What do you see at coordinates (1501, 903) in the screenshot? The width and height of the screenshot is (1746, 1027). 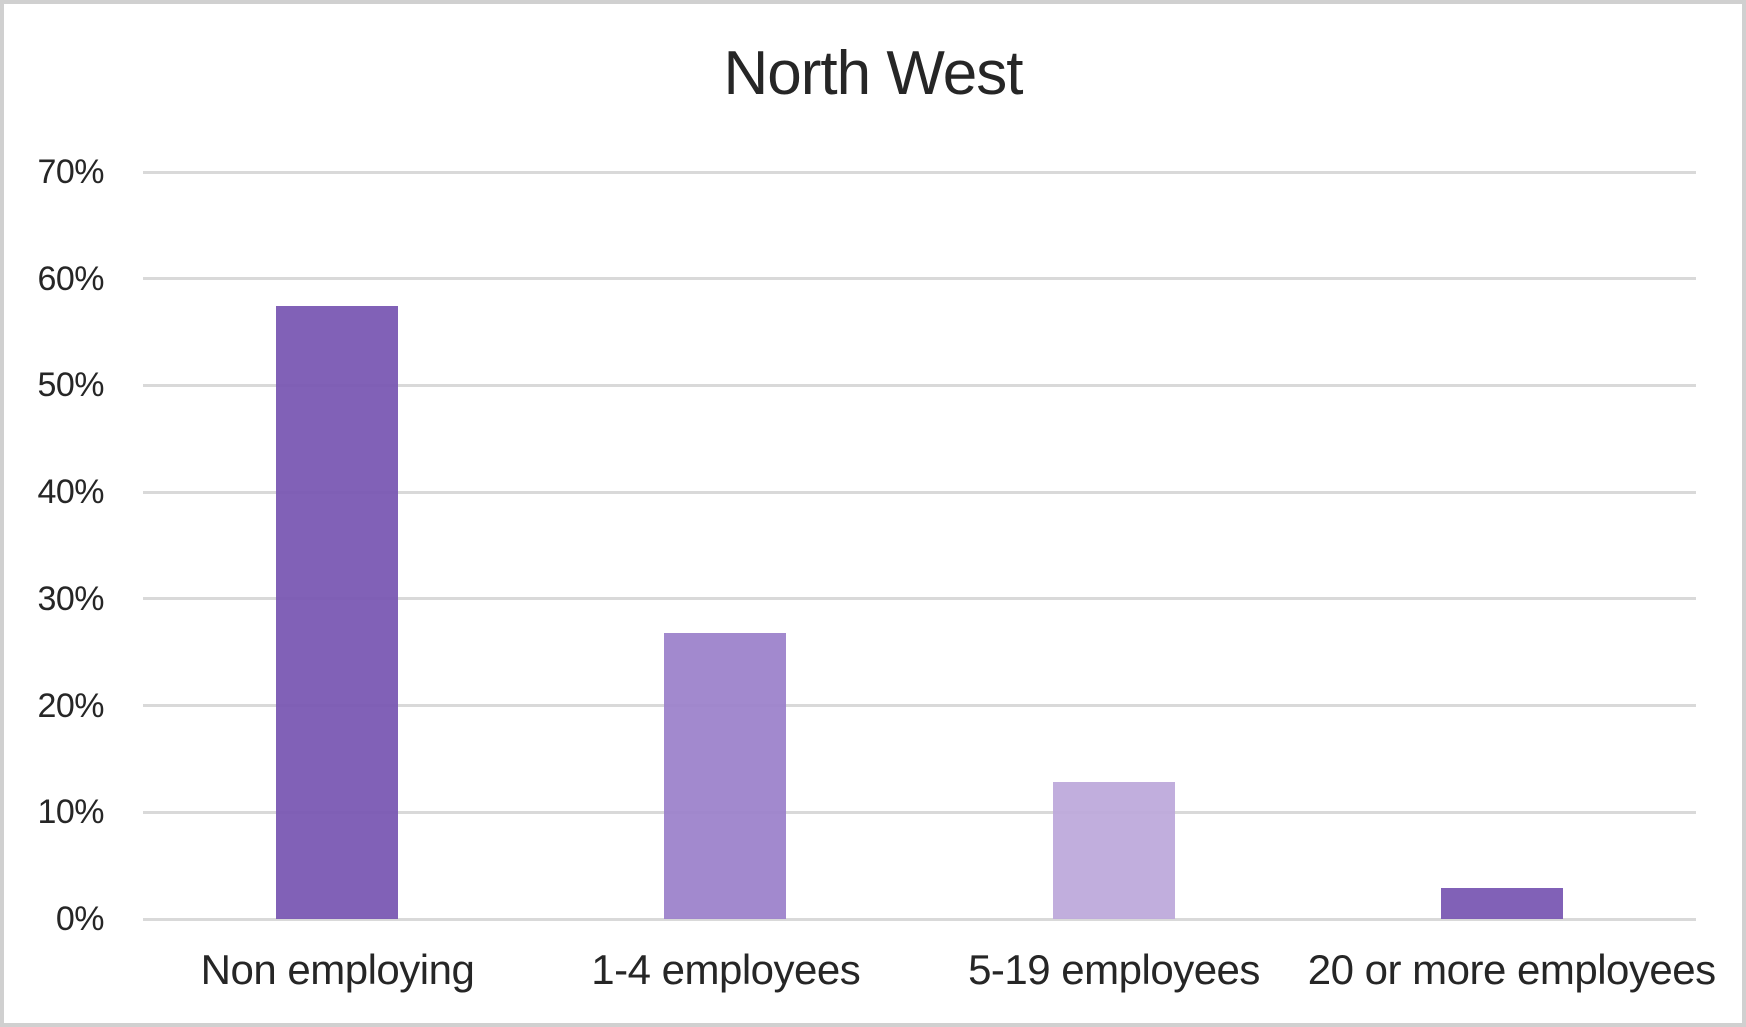 I see `bar-20-or-more-employees` at bounding box center [1501, 903].